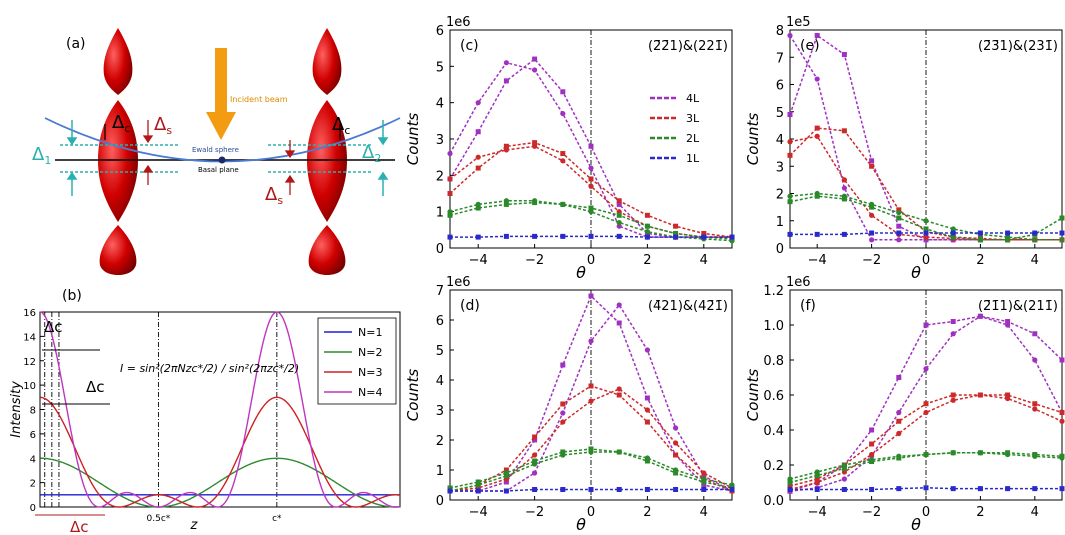  I want to click on panel-f-xlabel: θ, so click(916, 524).